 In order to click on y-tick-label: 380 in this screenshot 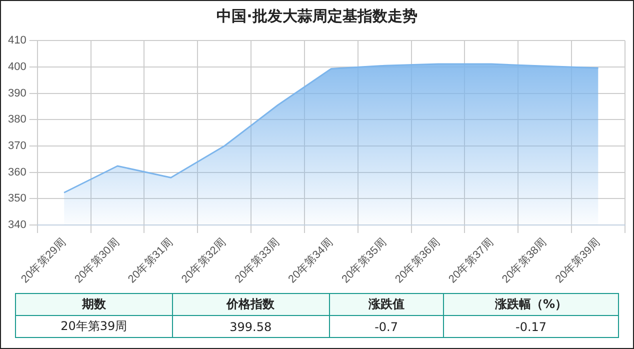, I will do `click(17, 120)`.